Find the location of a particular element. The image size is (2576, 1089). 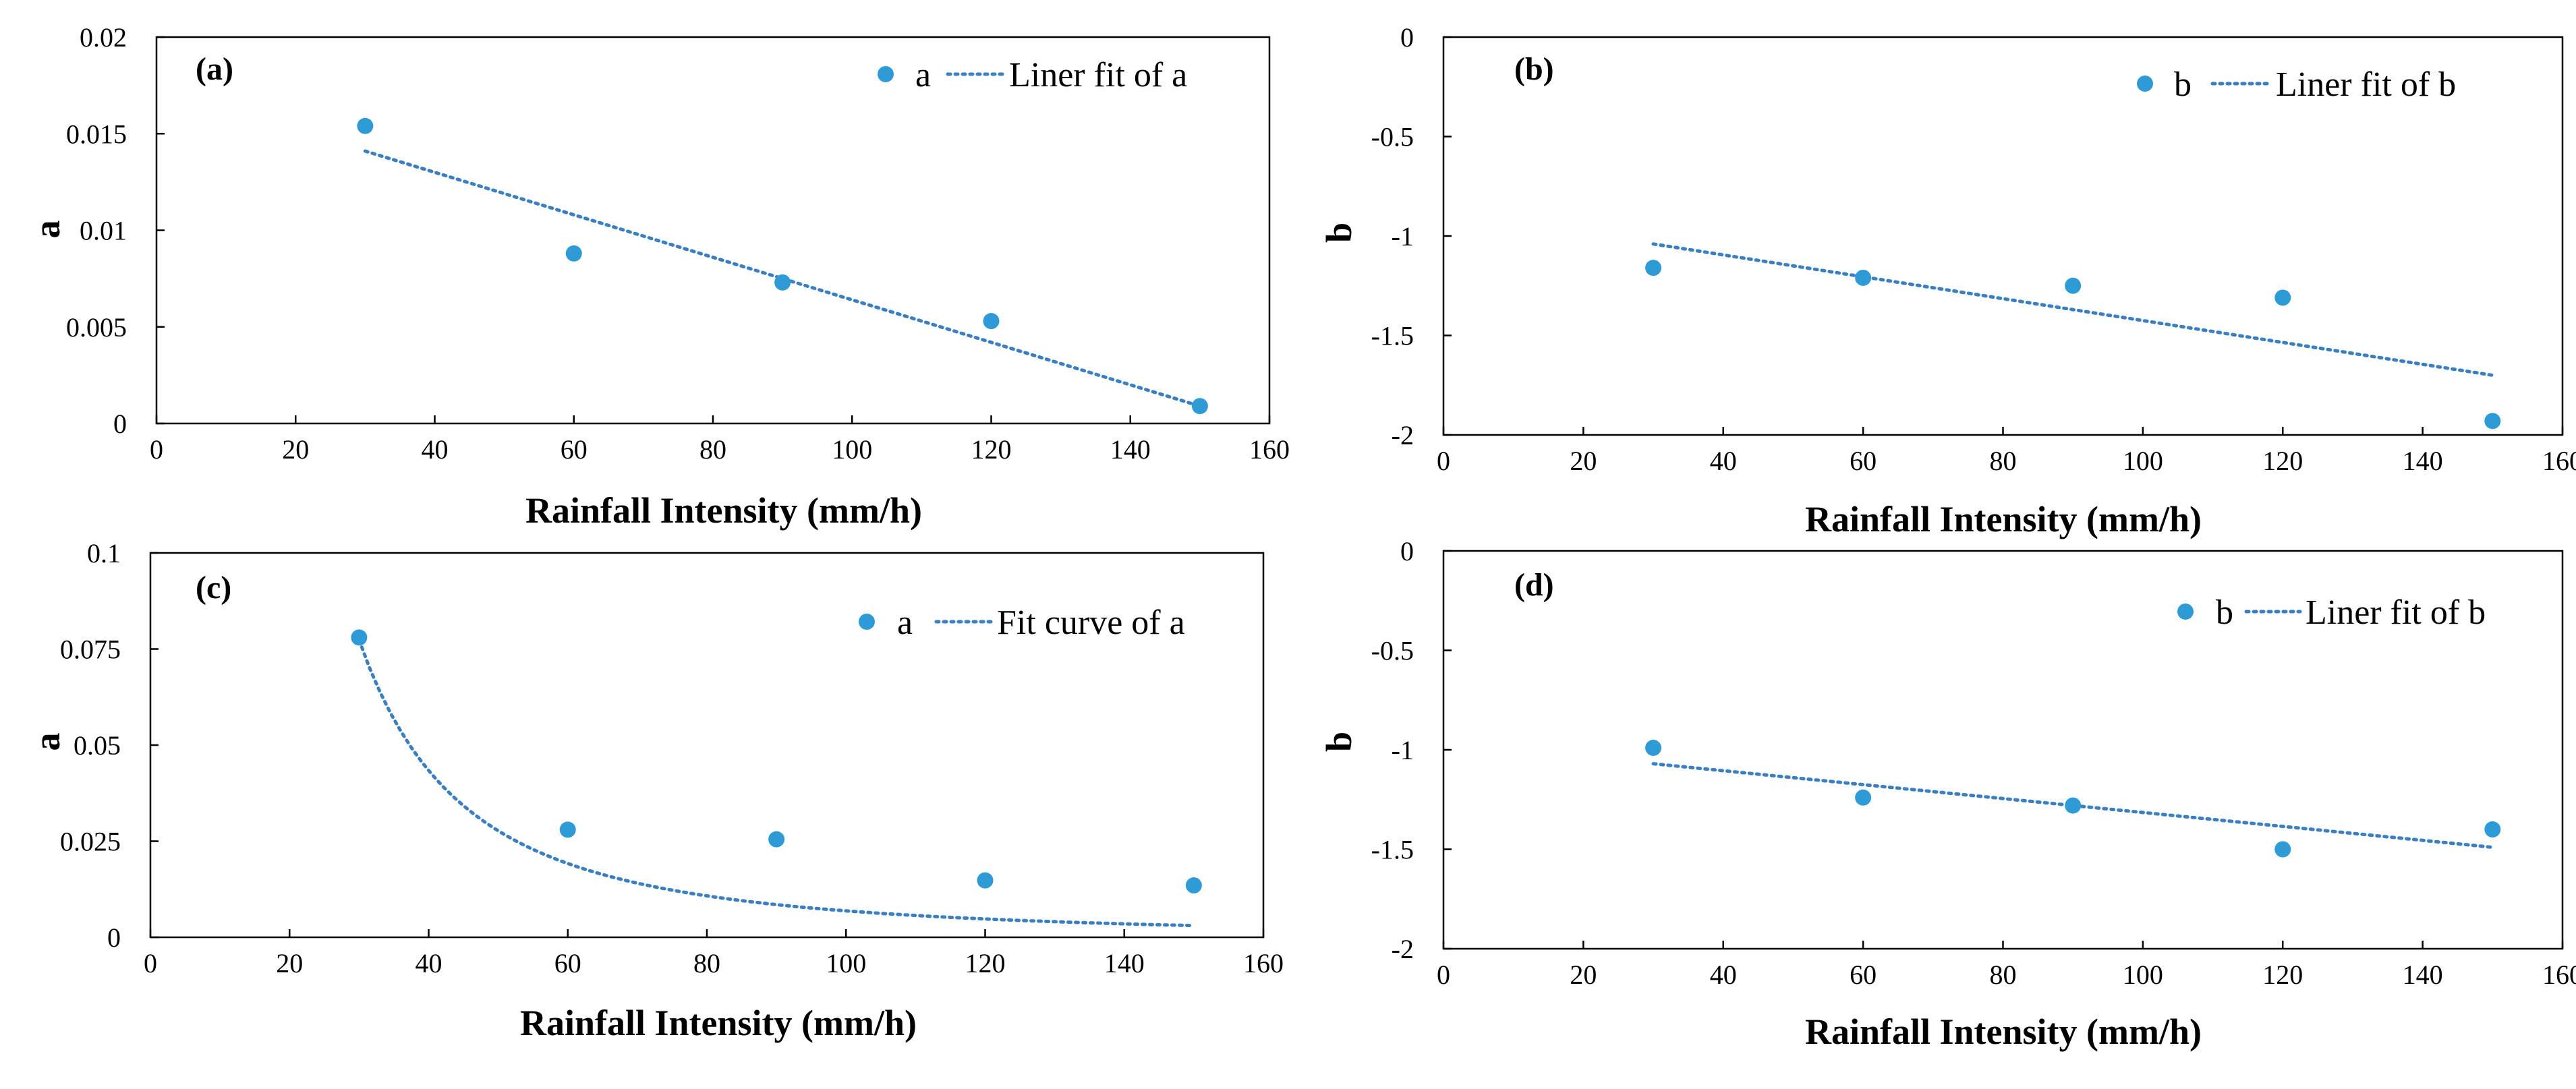

panel-a-y-tick-label: 0.015 is located at coordinates (96, 134).